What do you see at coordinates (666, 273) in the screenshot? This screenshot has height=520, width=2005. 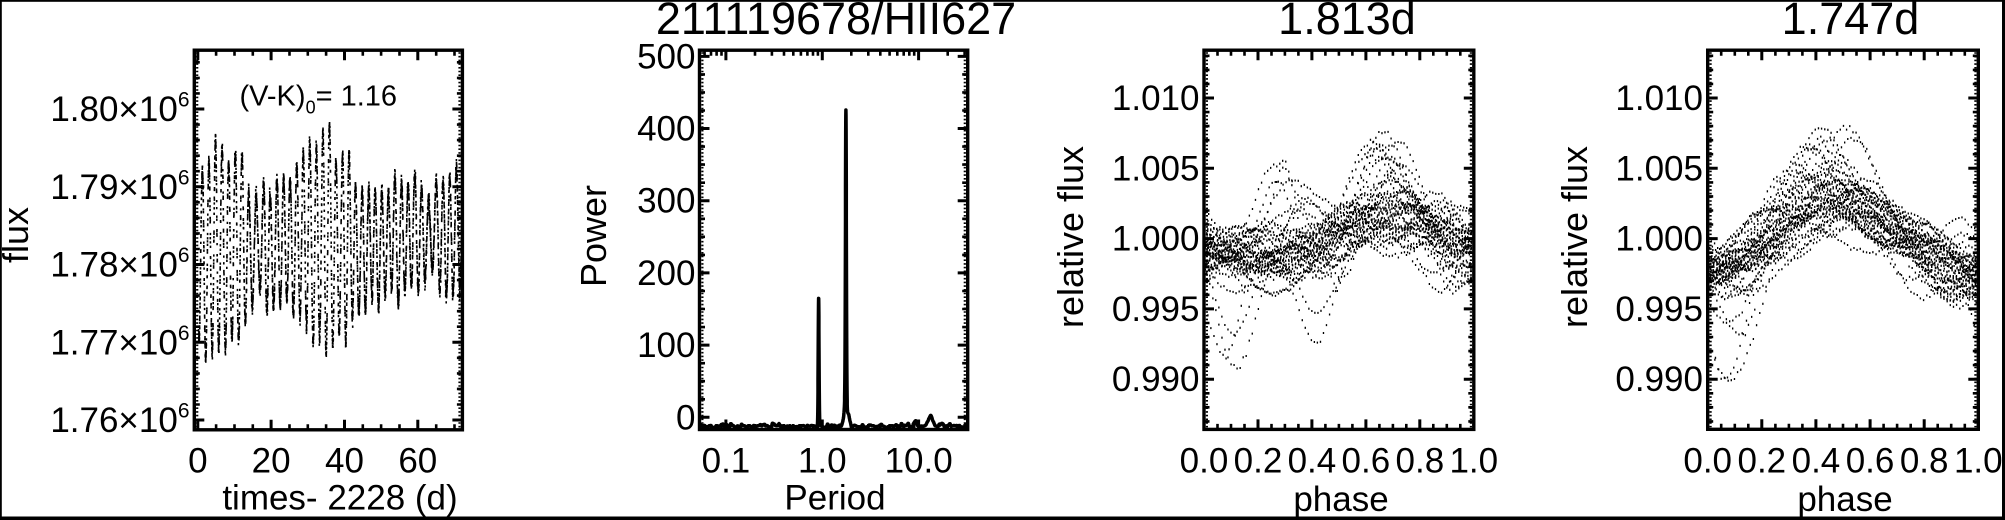 I see `svg-text: 200` at bounding box center [666, 273].